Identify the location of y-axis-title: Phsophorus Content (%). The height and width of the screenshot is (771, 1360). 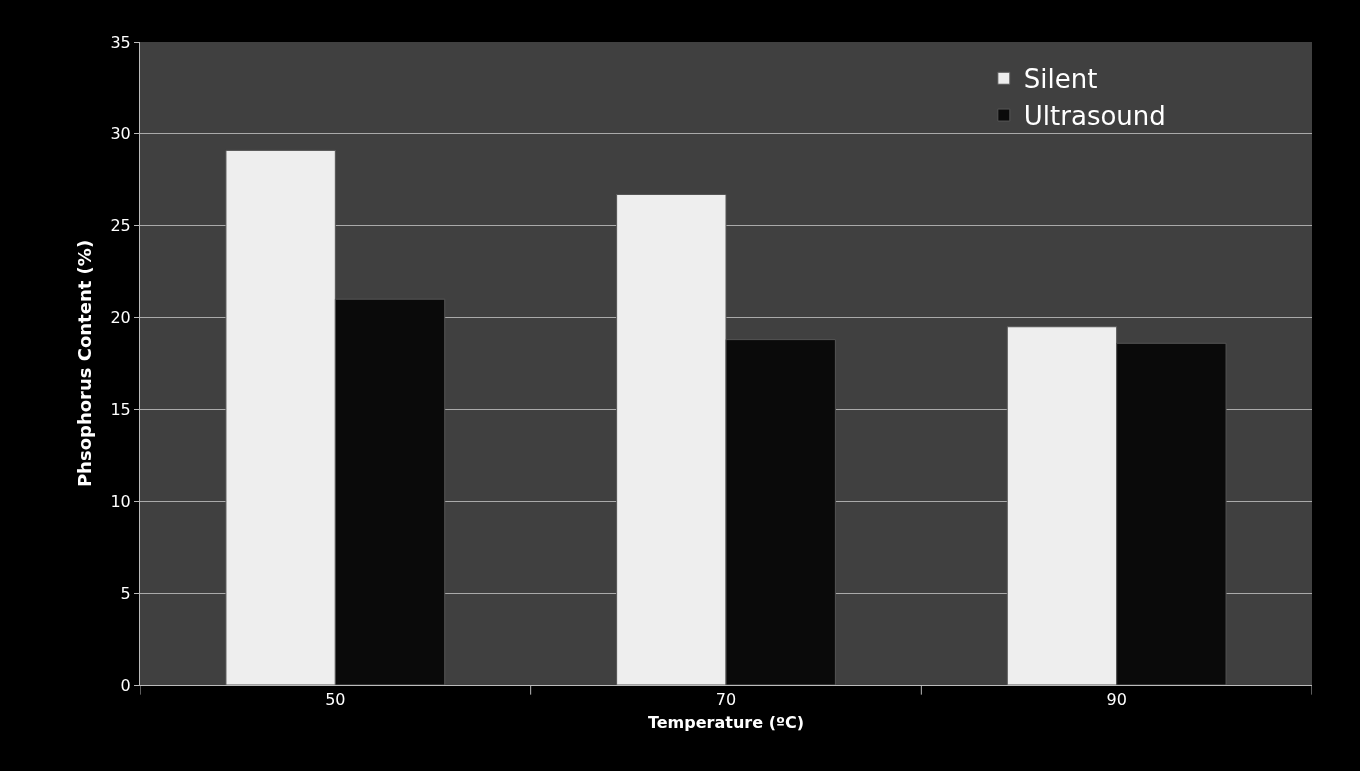
(84, 363).